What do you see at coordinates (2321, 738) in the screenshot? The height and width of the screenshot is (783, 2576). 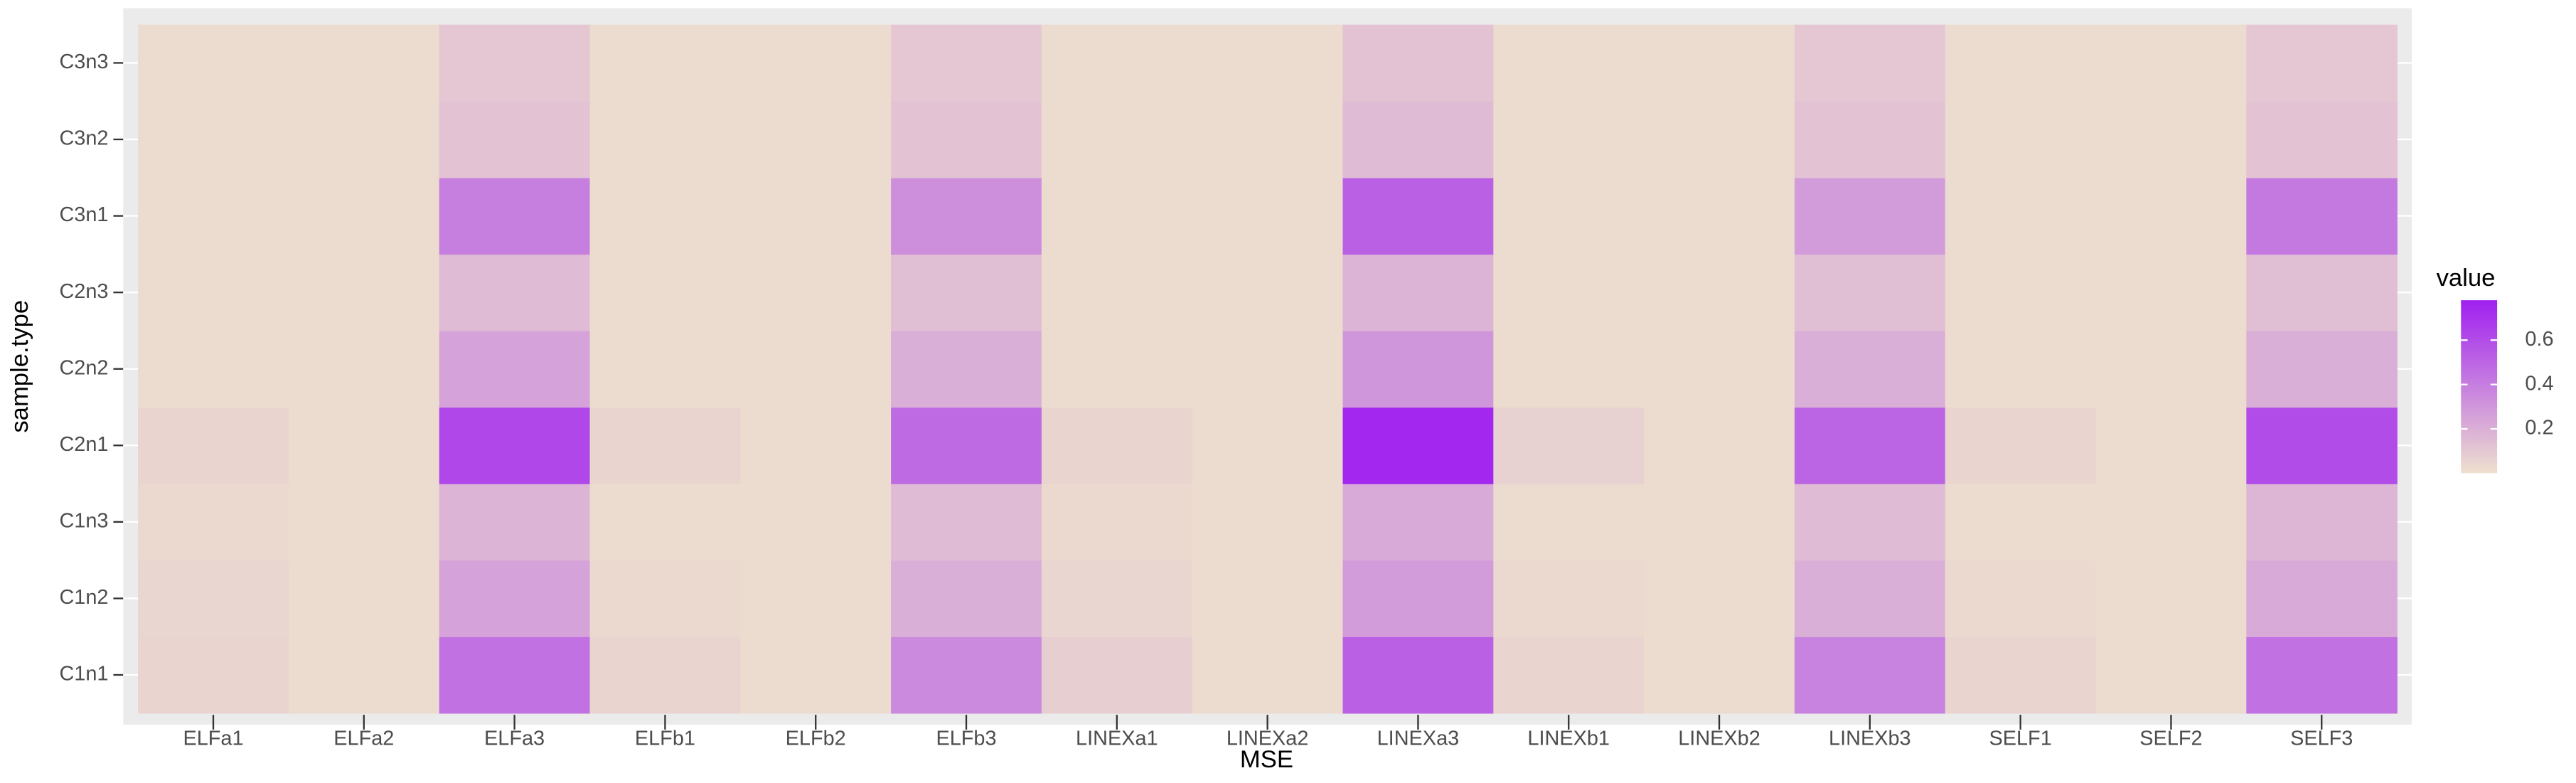 I see `x-tick-label: SELF3` at bounding box center [2321, 738].